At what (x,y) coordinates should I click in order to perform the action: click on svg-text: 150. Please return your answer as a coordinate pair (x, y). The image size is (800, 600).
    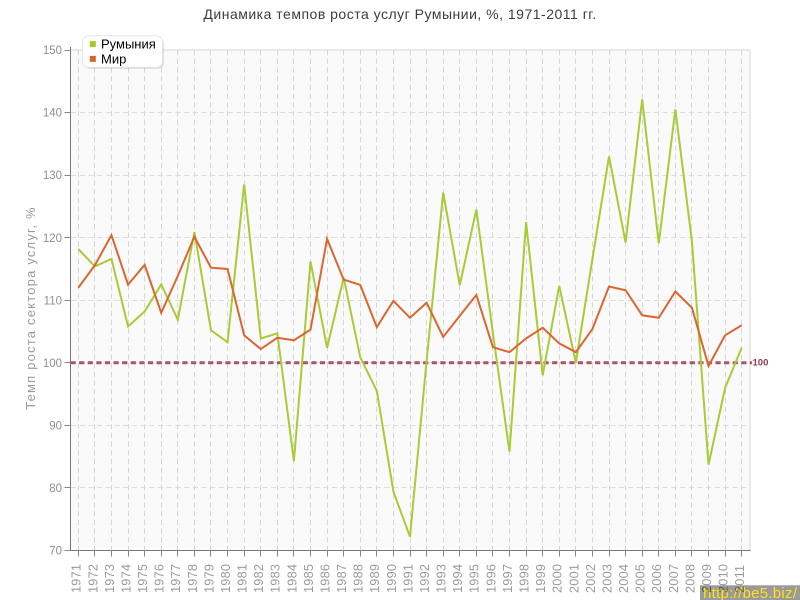
    Looking at the image, I should click on (52, 51).